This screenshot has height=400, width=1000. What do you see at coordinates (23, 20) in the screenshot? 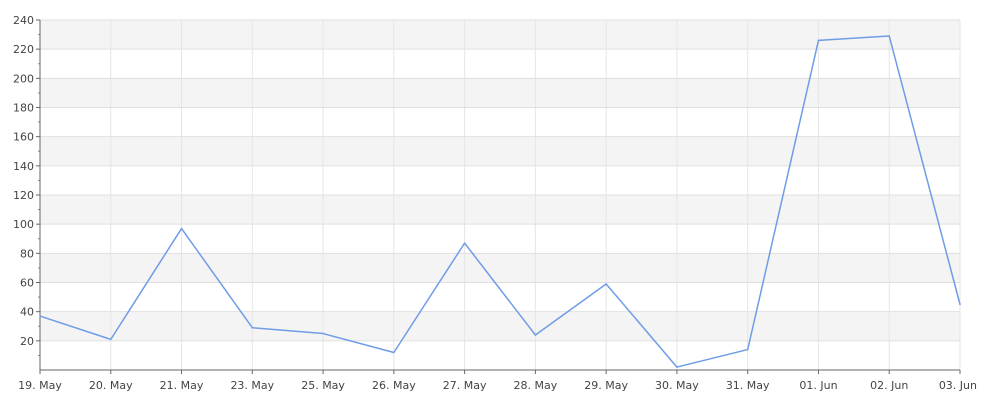
I see `y-tick-label: 240` at bounding box center [23, 20].